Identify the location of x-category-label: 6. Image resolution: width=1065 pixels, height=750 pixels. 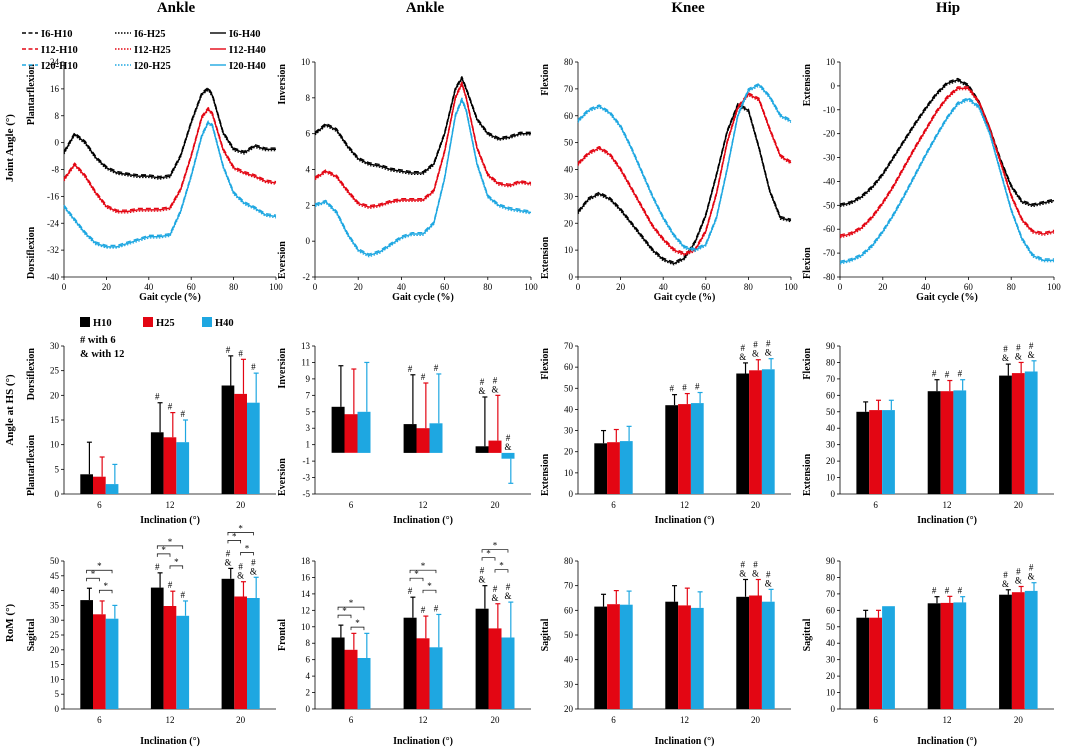
(351, 720).